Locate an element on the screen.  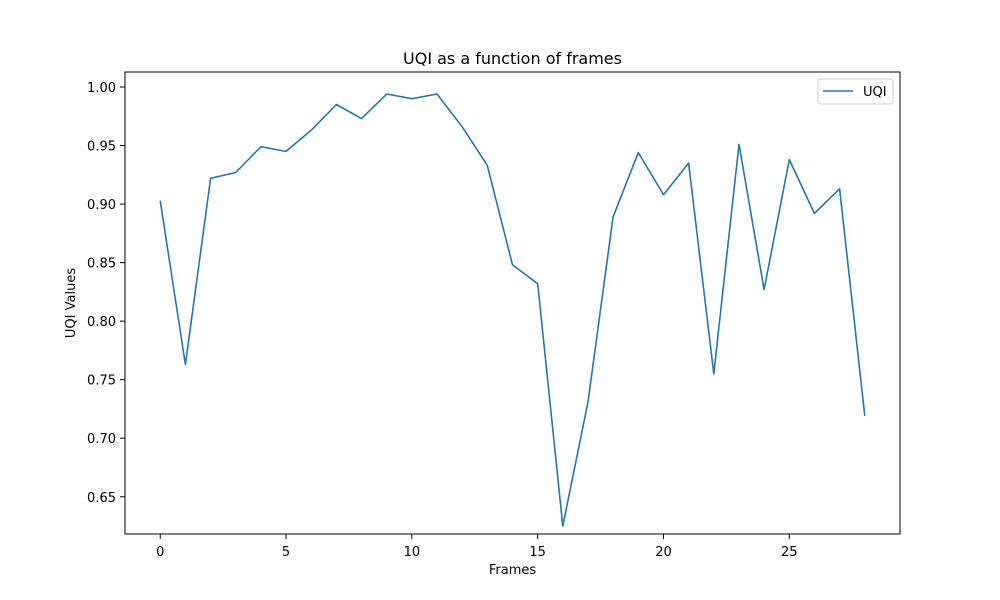
chart-title: UQI as a function of frames is located at coordinates (512, 58).